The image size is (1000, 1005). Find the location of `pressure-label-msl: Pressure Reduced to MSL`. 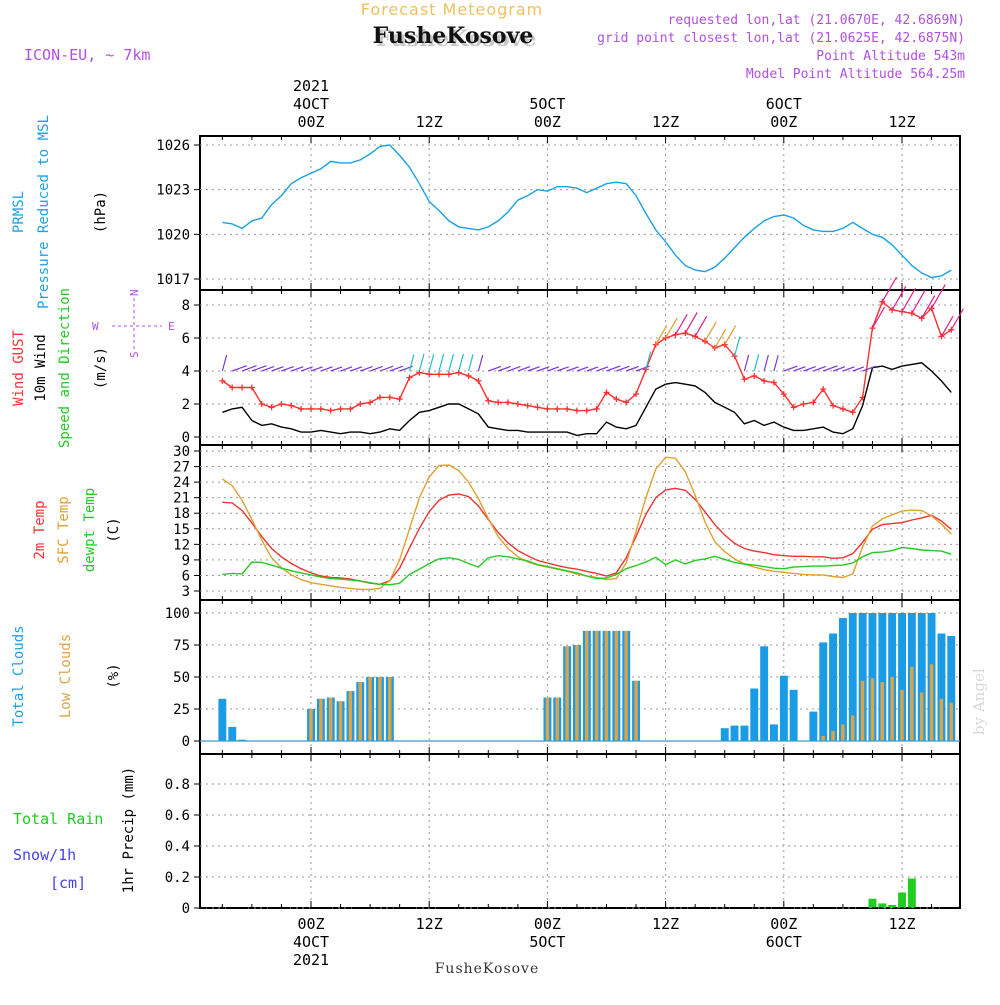

pressure-label-msl: Pressure Reduced to MSL is located at coordinates (44, 212).